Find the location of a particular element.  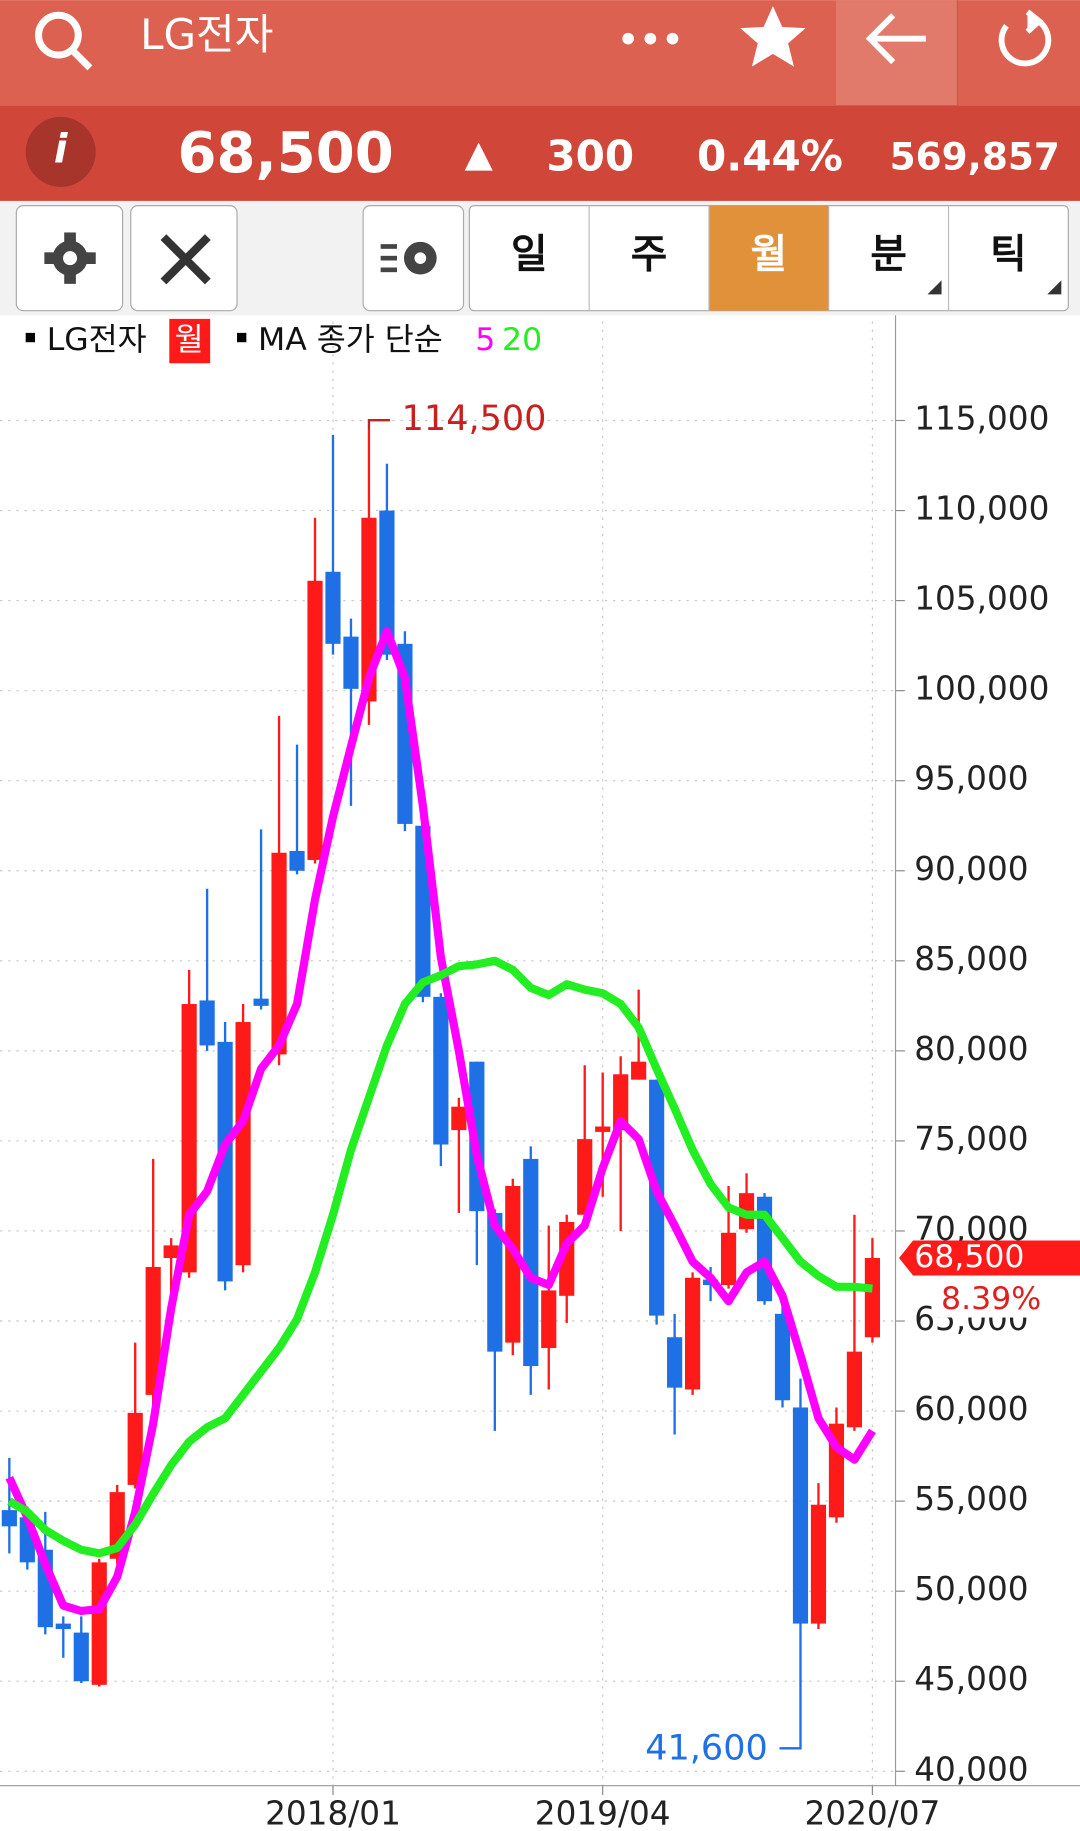

y-tick-label: 115,000 is located at coordinates (981, 418).